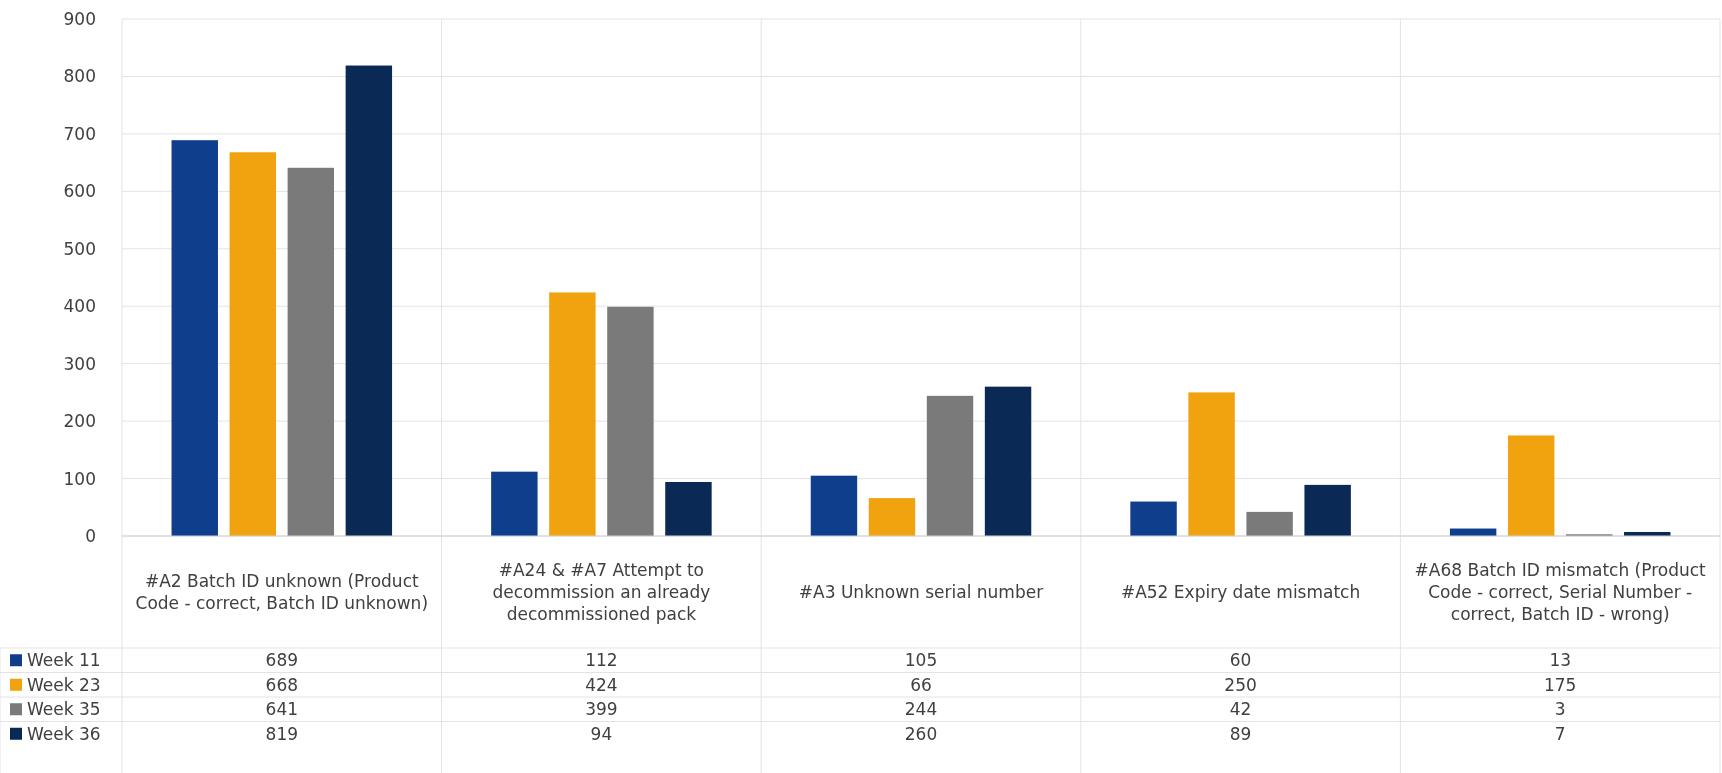  What do you see at coordinates (79, 133) in the screenshot?
I see `y-tick-label: 700` at bounding box center [79, 133].